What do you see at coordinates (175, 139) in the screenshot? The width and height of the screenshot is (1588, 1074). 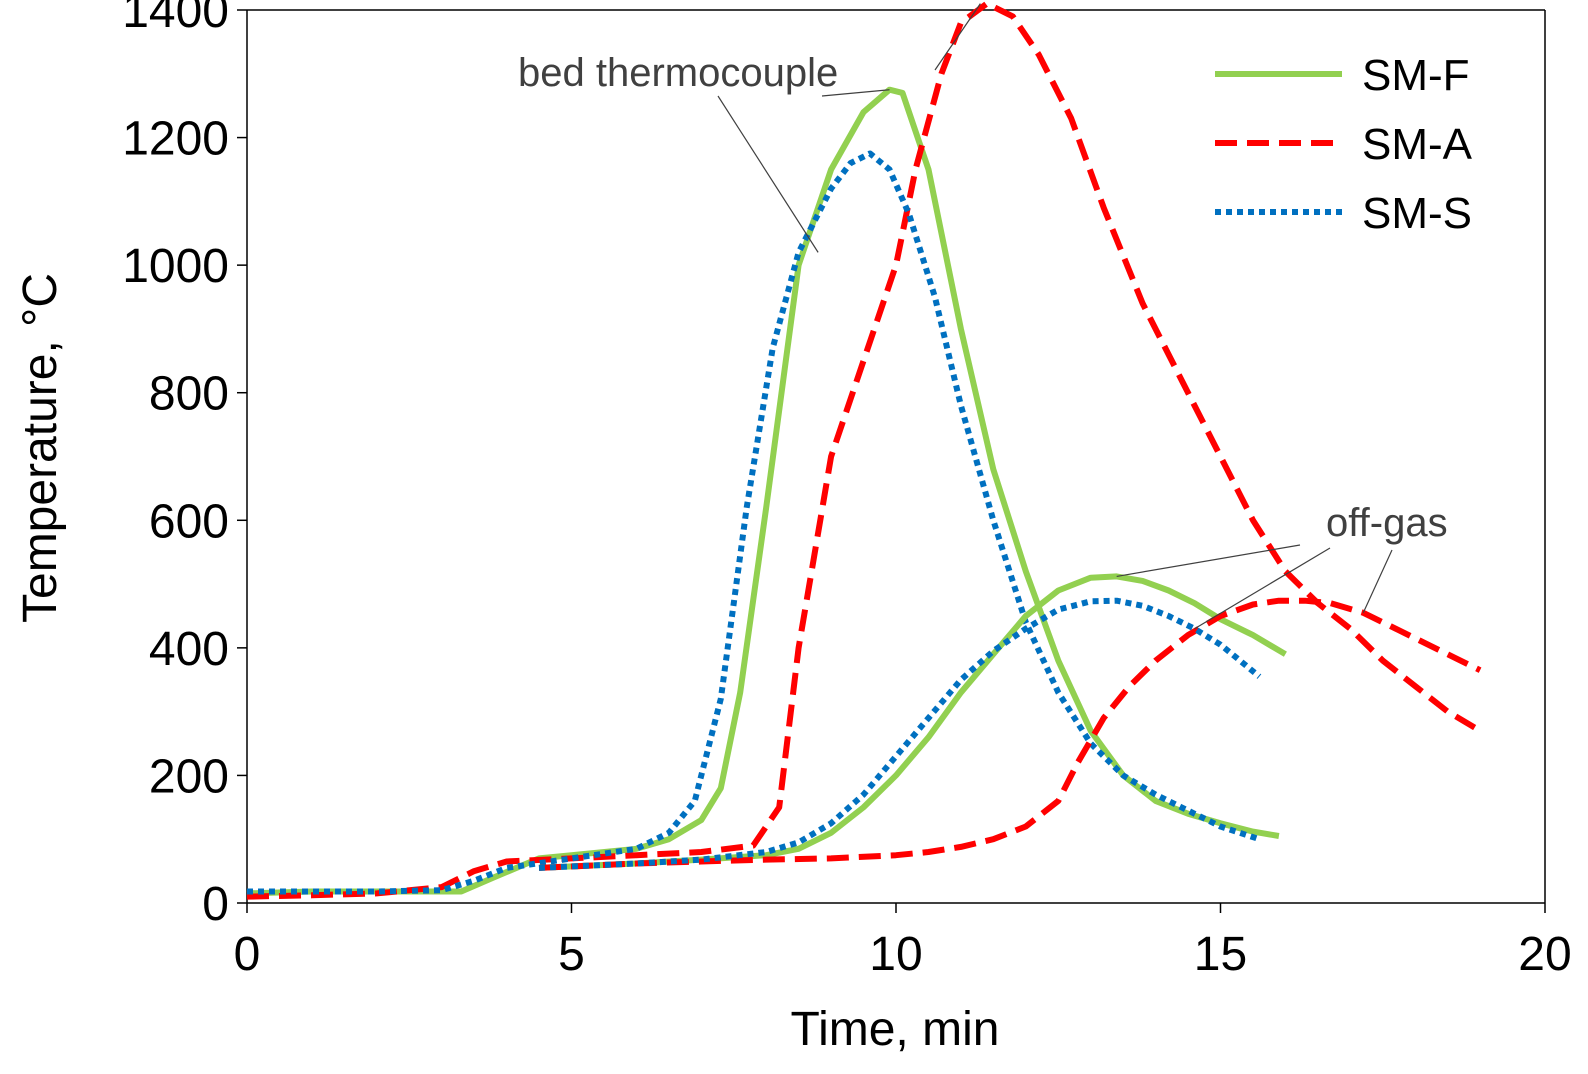 I see `y-tick-label: 1200` at bounding box center [175, 139].